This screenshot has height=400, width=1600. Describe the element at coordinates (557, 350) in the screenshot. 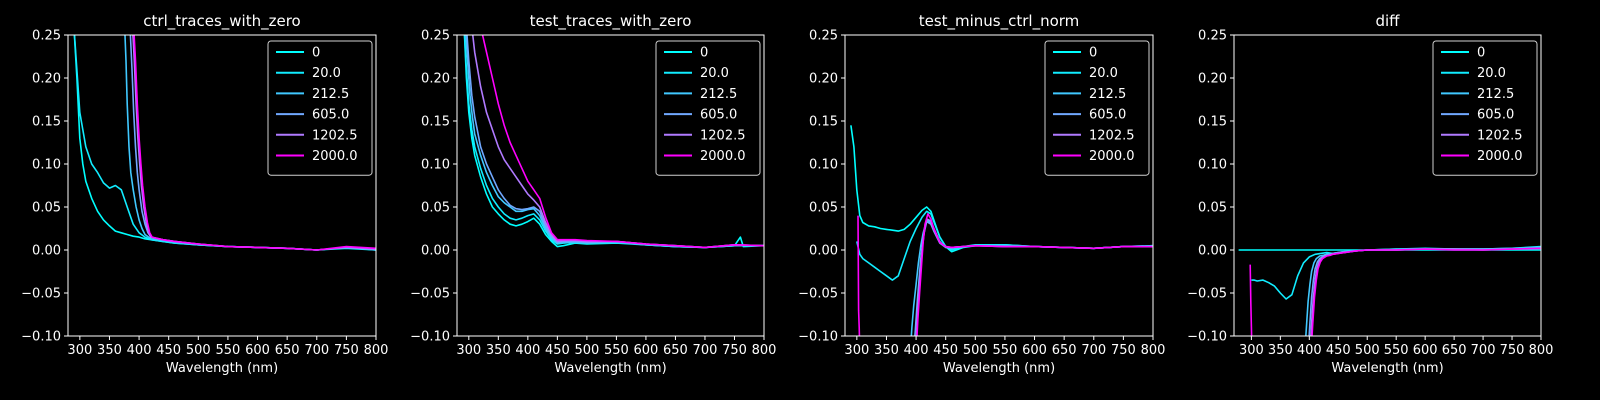

I see `x-tick-label: 450` at that location.